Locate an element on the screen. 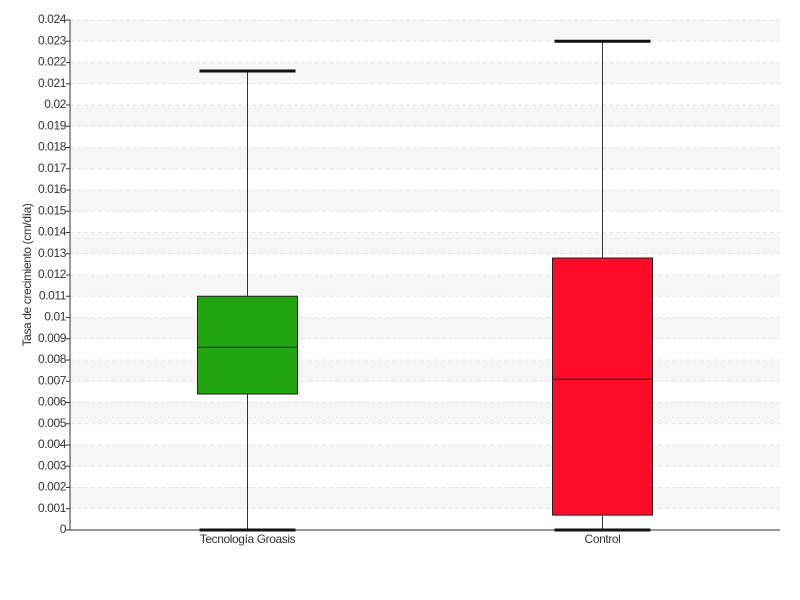  y-tick-label: 0.013 is located at coordinates (52, 253).